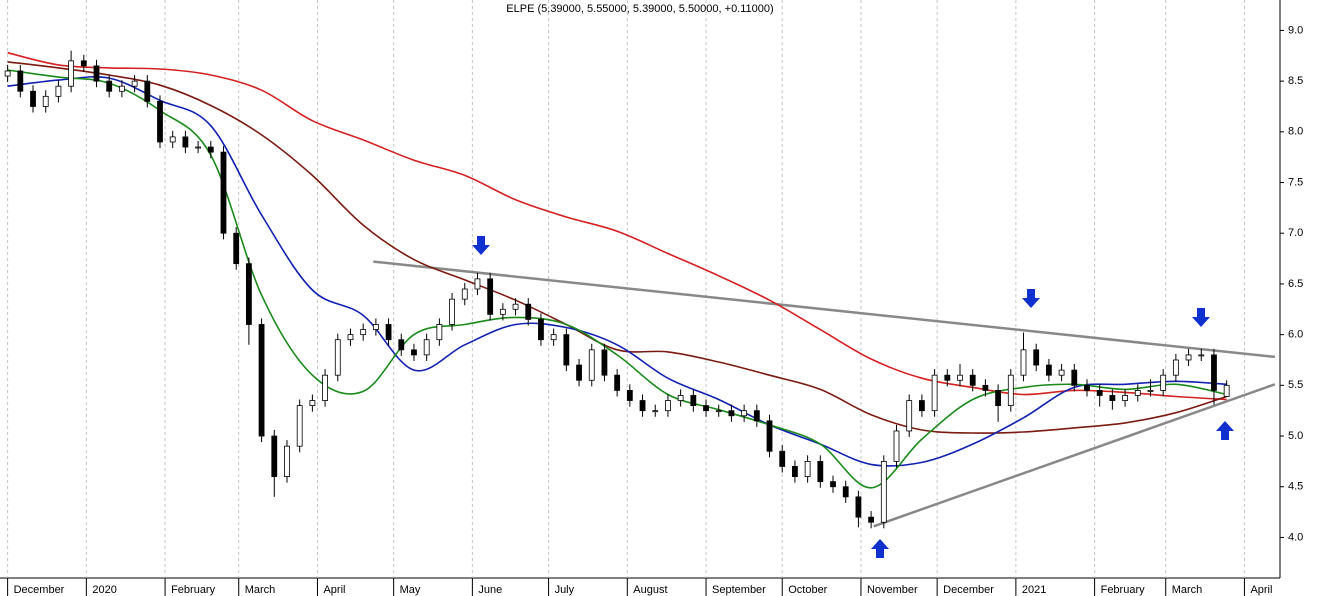  What do you see at coordinates (1261, 590) in the screenshot?
I see `x-tick-label: April` at bounding box center [1261, 590].